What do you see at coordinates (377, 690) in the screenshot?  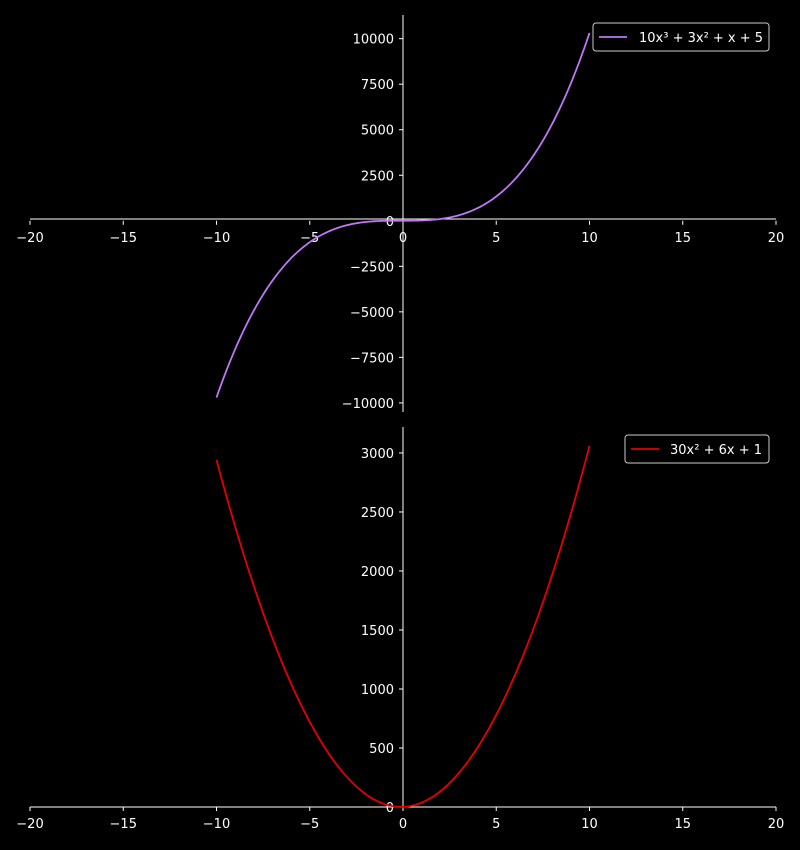 I see `quadratic-plot-y-tick-label: 1000` at bounding box center [377, 690].